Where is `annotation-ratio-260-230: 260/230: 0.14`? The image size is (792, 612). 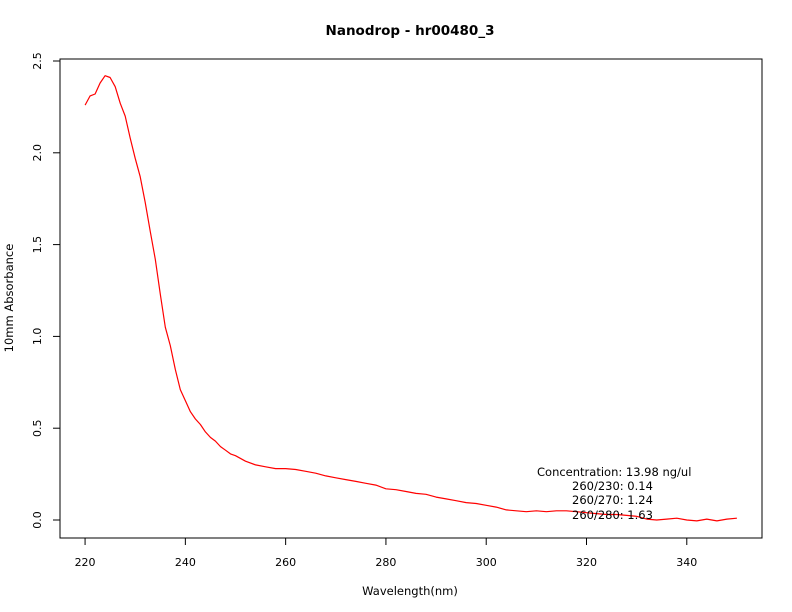 annotation-ratio-260-230: 260/230: 0.14 is located at coordinates (612, 486).